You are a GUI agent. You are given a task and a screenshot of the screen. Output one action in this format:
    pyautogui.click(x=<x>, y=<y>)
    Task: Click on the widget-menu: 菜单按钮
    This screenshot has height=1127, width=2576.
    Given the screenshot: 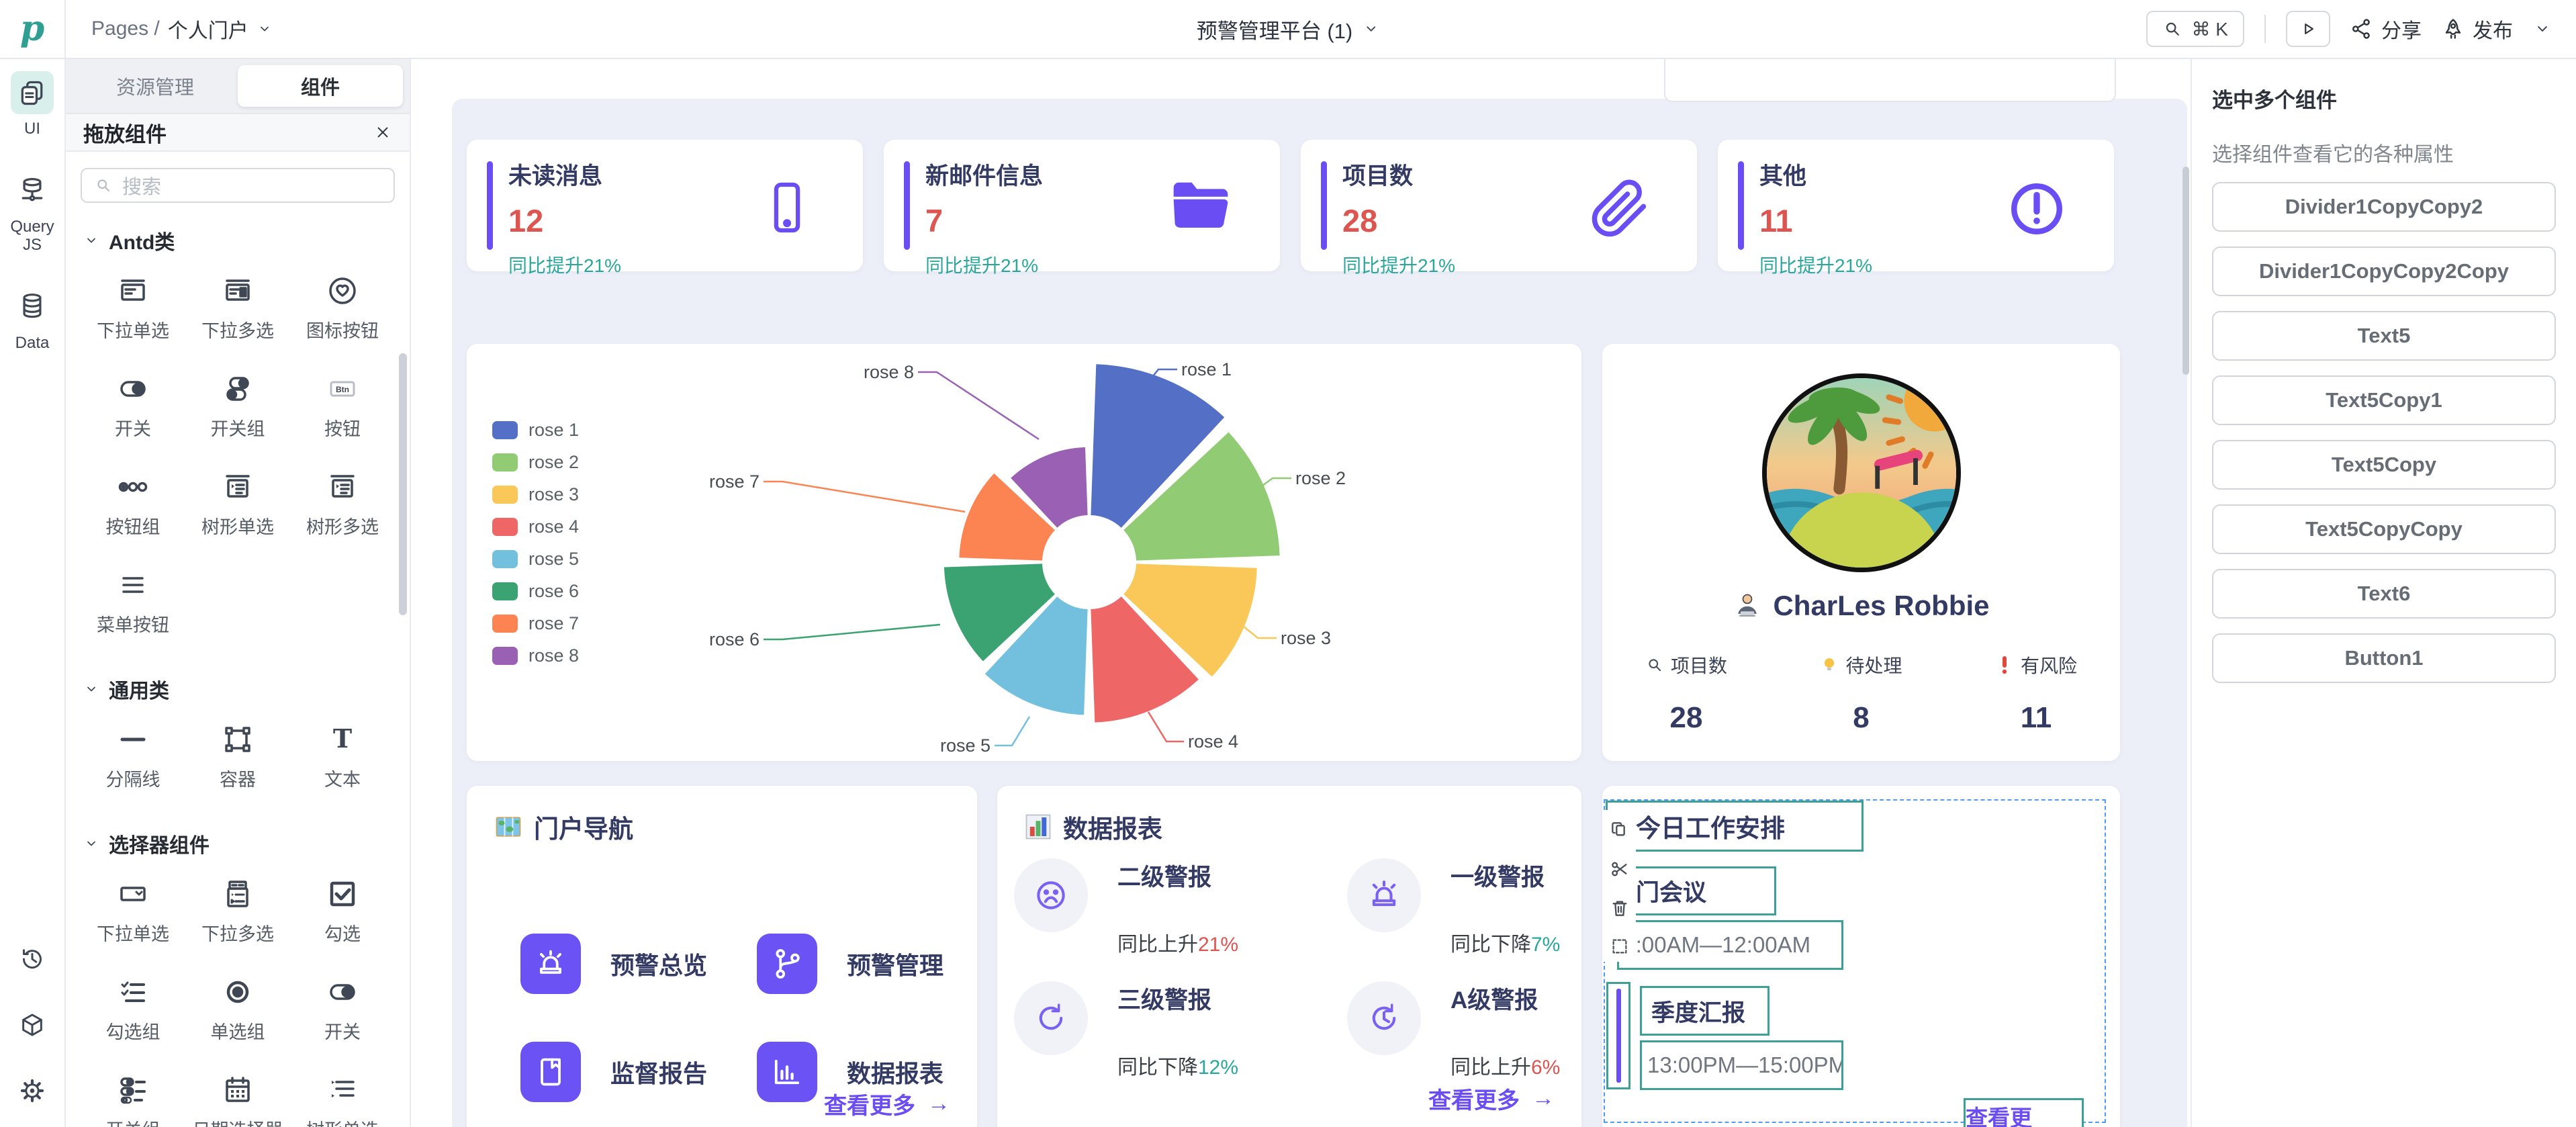 What is the action you would take?
    pyautogui.click(x=133, y=602)
    